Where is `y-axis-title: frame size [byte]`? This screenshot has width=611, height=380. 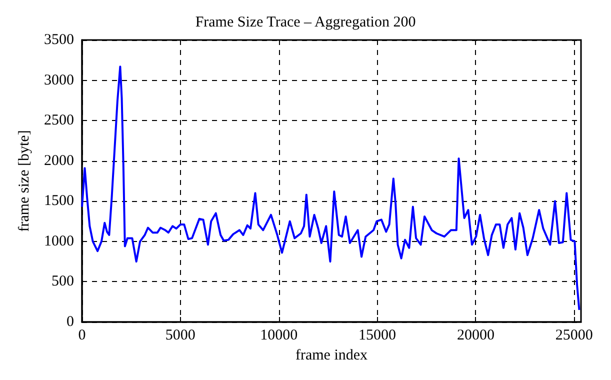 y-axis-title: frame size [byte] is located at coordinates (24, 181).